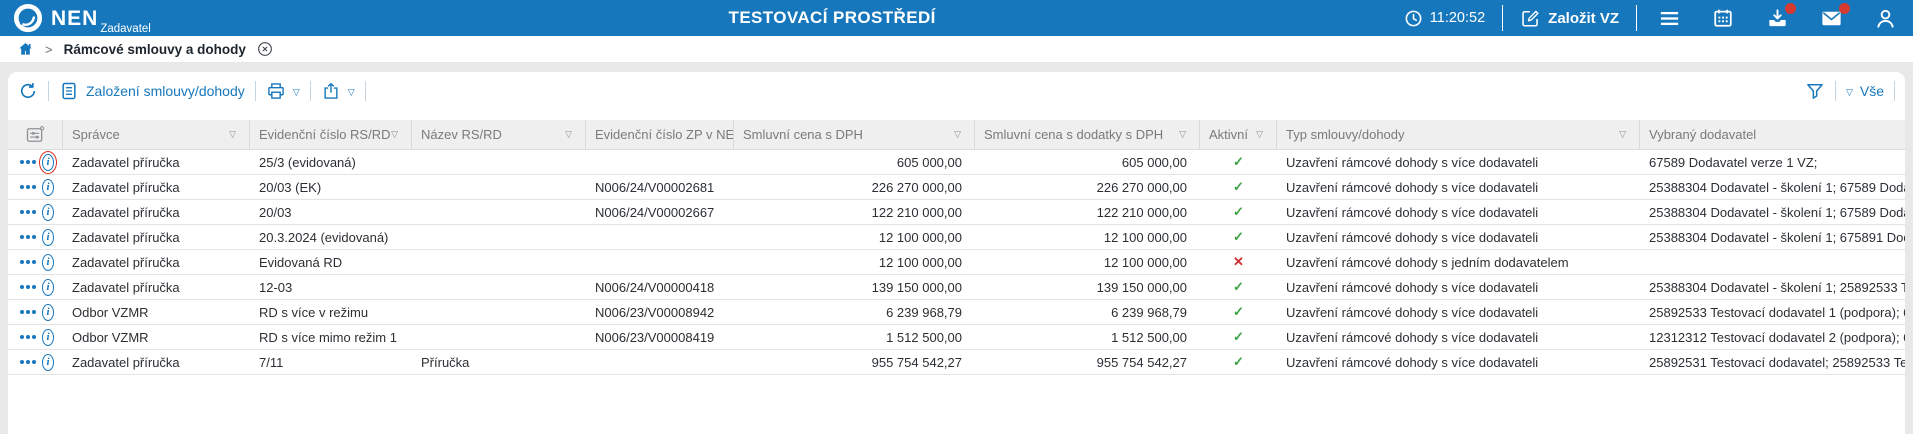 Image resolution: width=1913 pixels, height=434 pixels. I want to click on cell-evidencni-cislo-zp, so click(660, 162).